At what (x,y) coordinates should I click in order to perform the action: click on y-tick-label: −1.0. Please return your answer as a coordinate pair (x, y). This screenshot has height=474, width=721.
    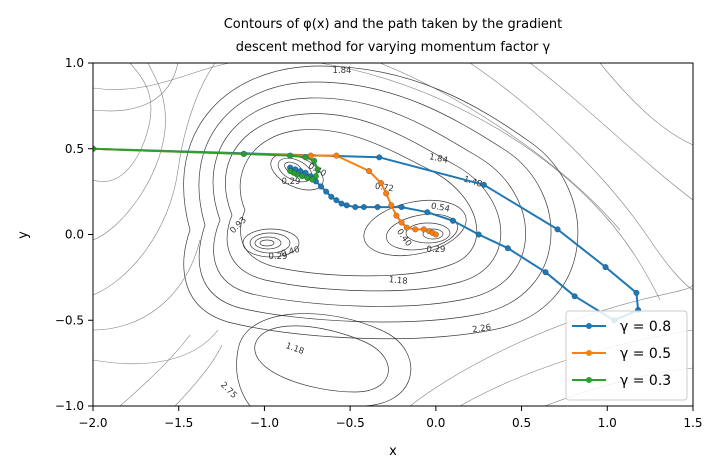
    Looking at the image, I should click on (69, 406).